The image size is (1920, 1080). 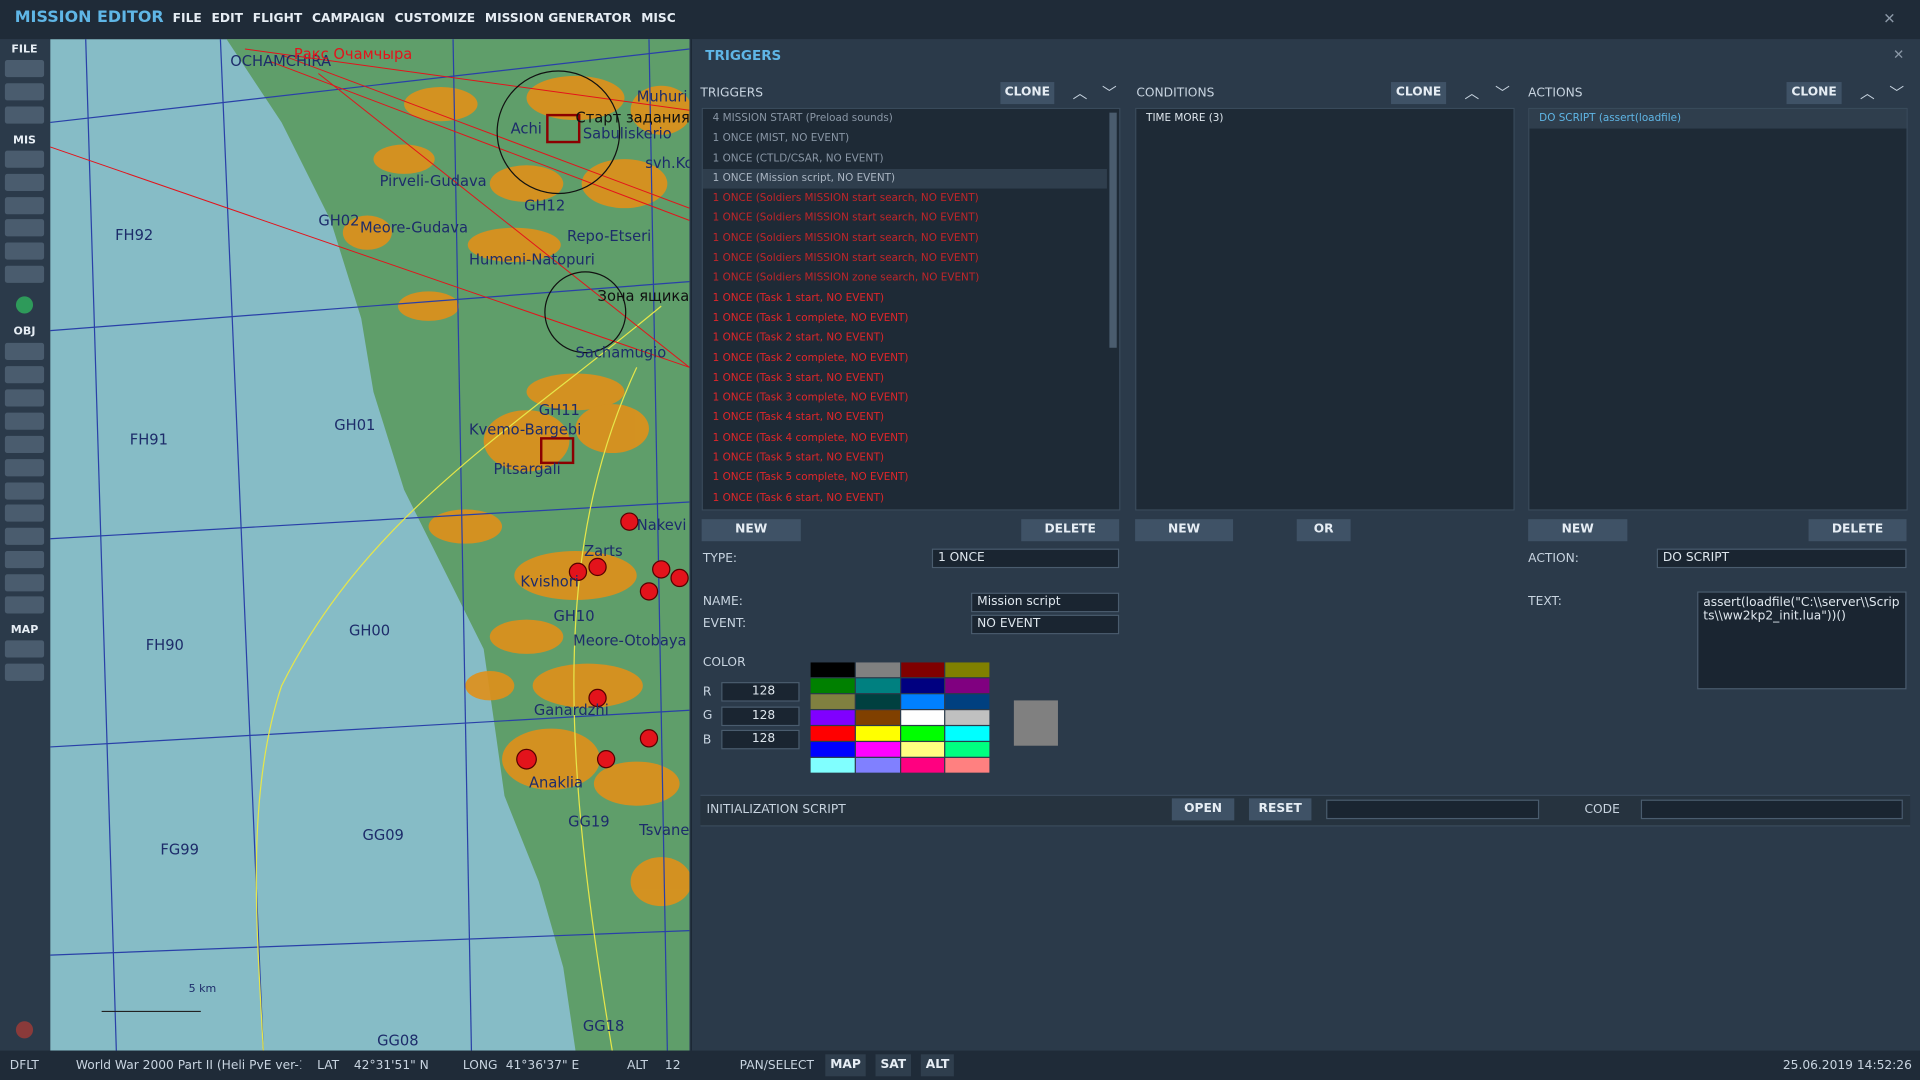 What do you see at coordinates (277, 19) in the screenshot?
I see `menu-item: FLIGHT` at bounding box center [277, 19].